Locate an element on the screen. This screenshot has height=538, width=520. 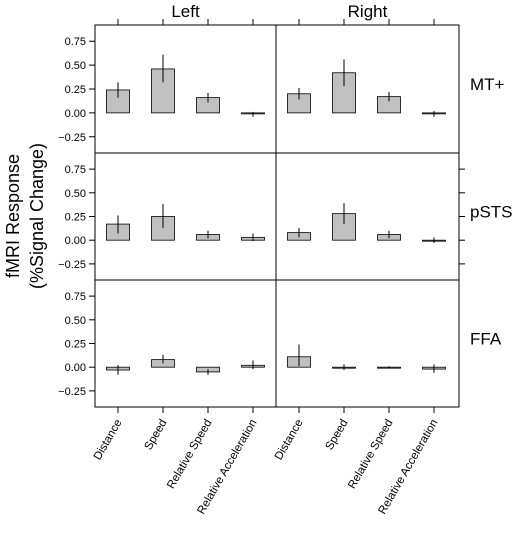
panel-psts-left is located at coordinates (185, 223).